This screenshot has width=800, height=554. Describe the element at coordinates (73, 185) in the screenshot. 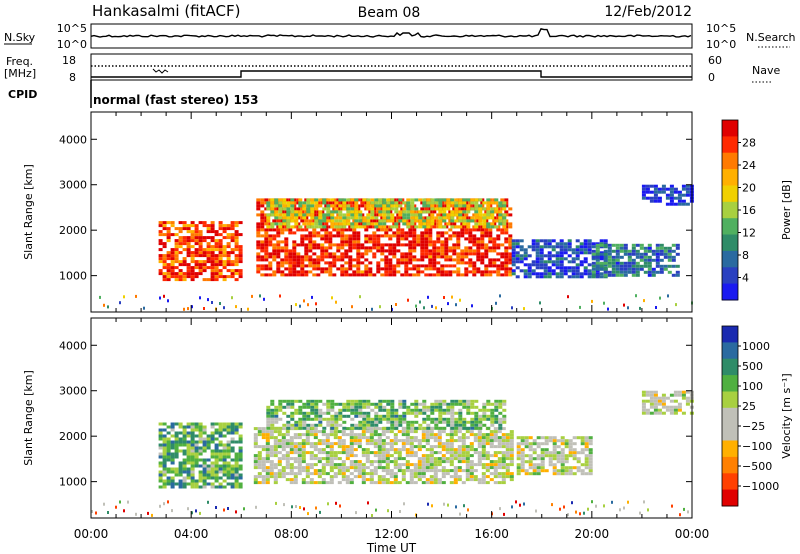

I see `power-ytick-label: 3000` at that location.